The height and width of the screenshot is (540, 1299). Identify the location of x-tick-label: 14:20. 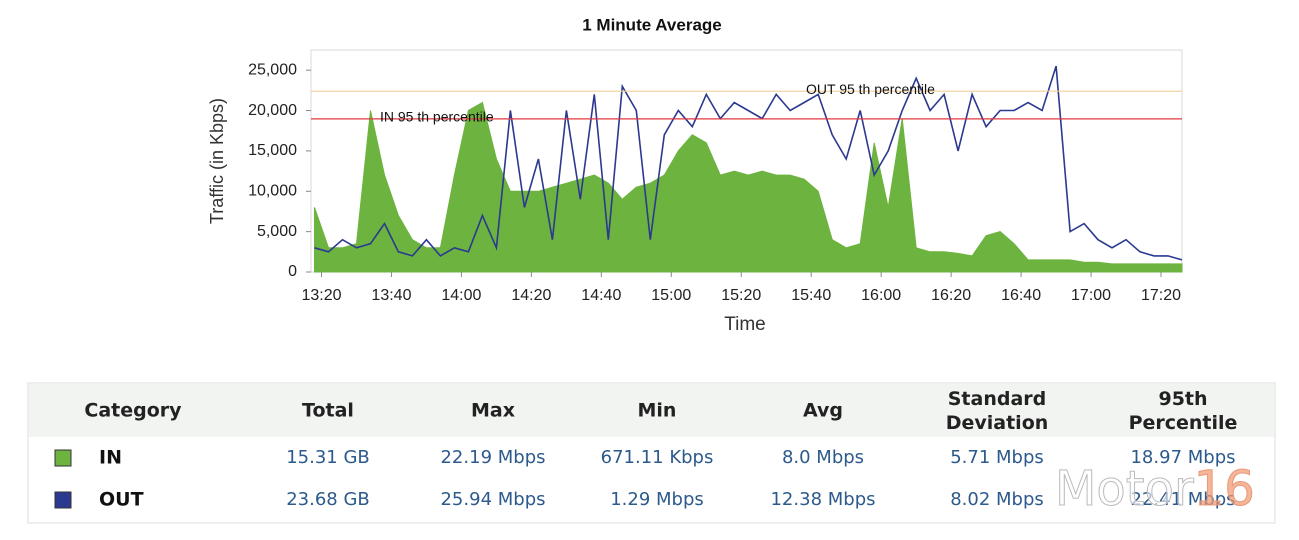
(531, 295).